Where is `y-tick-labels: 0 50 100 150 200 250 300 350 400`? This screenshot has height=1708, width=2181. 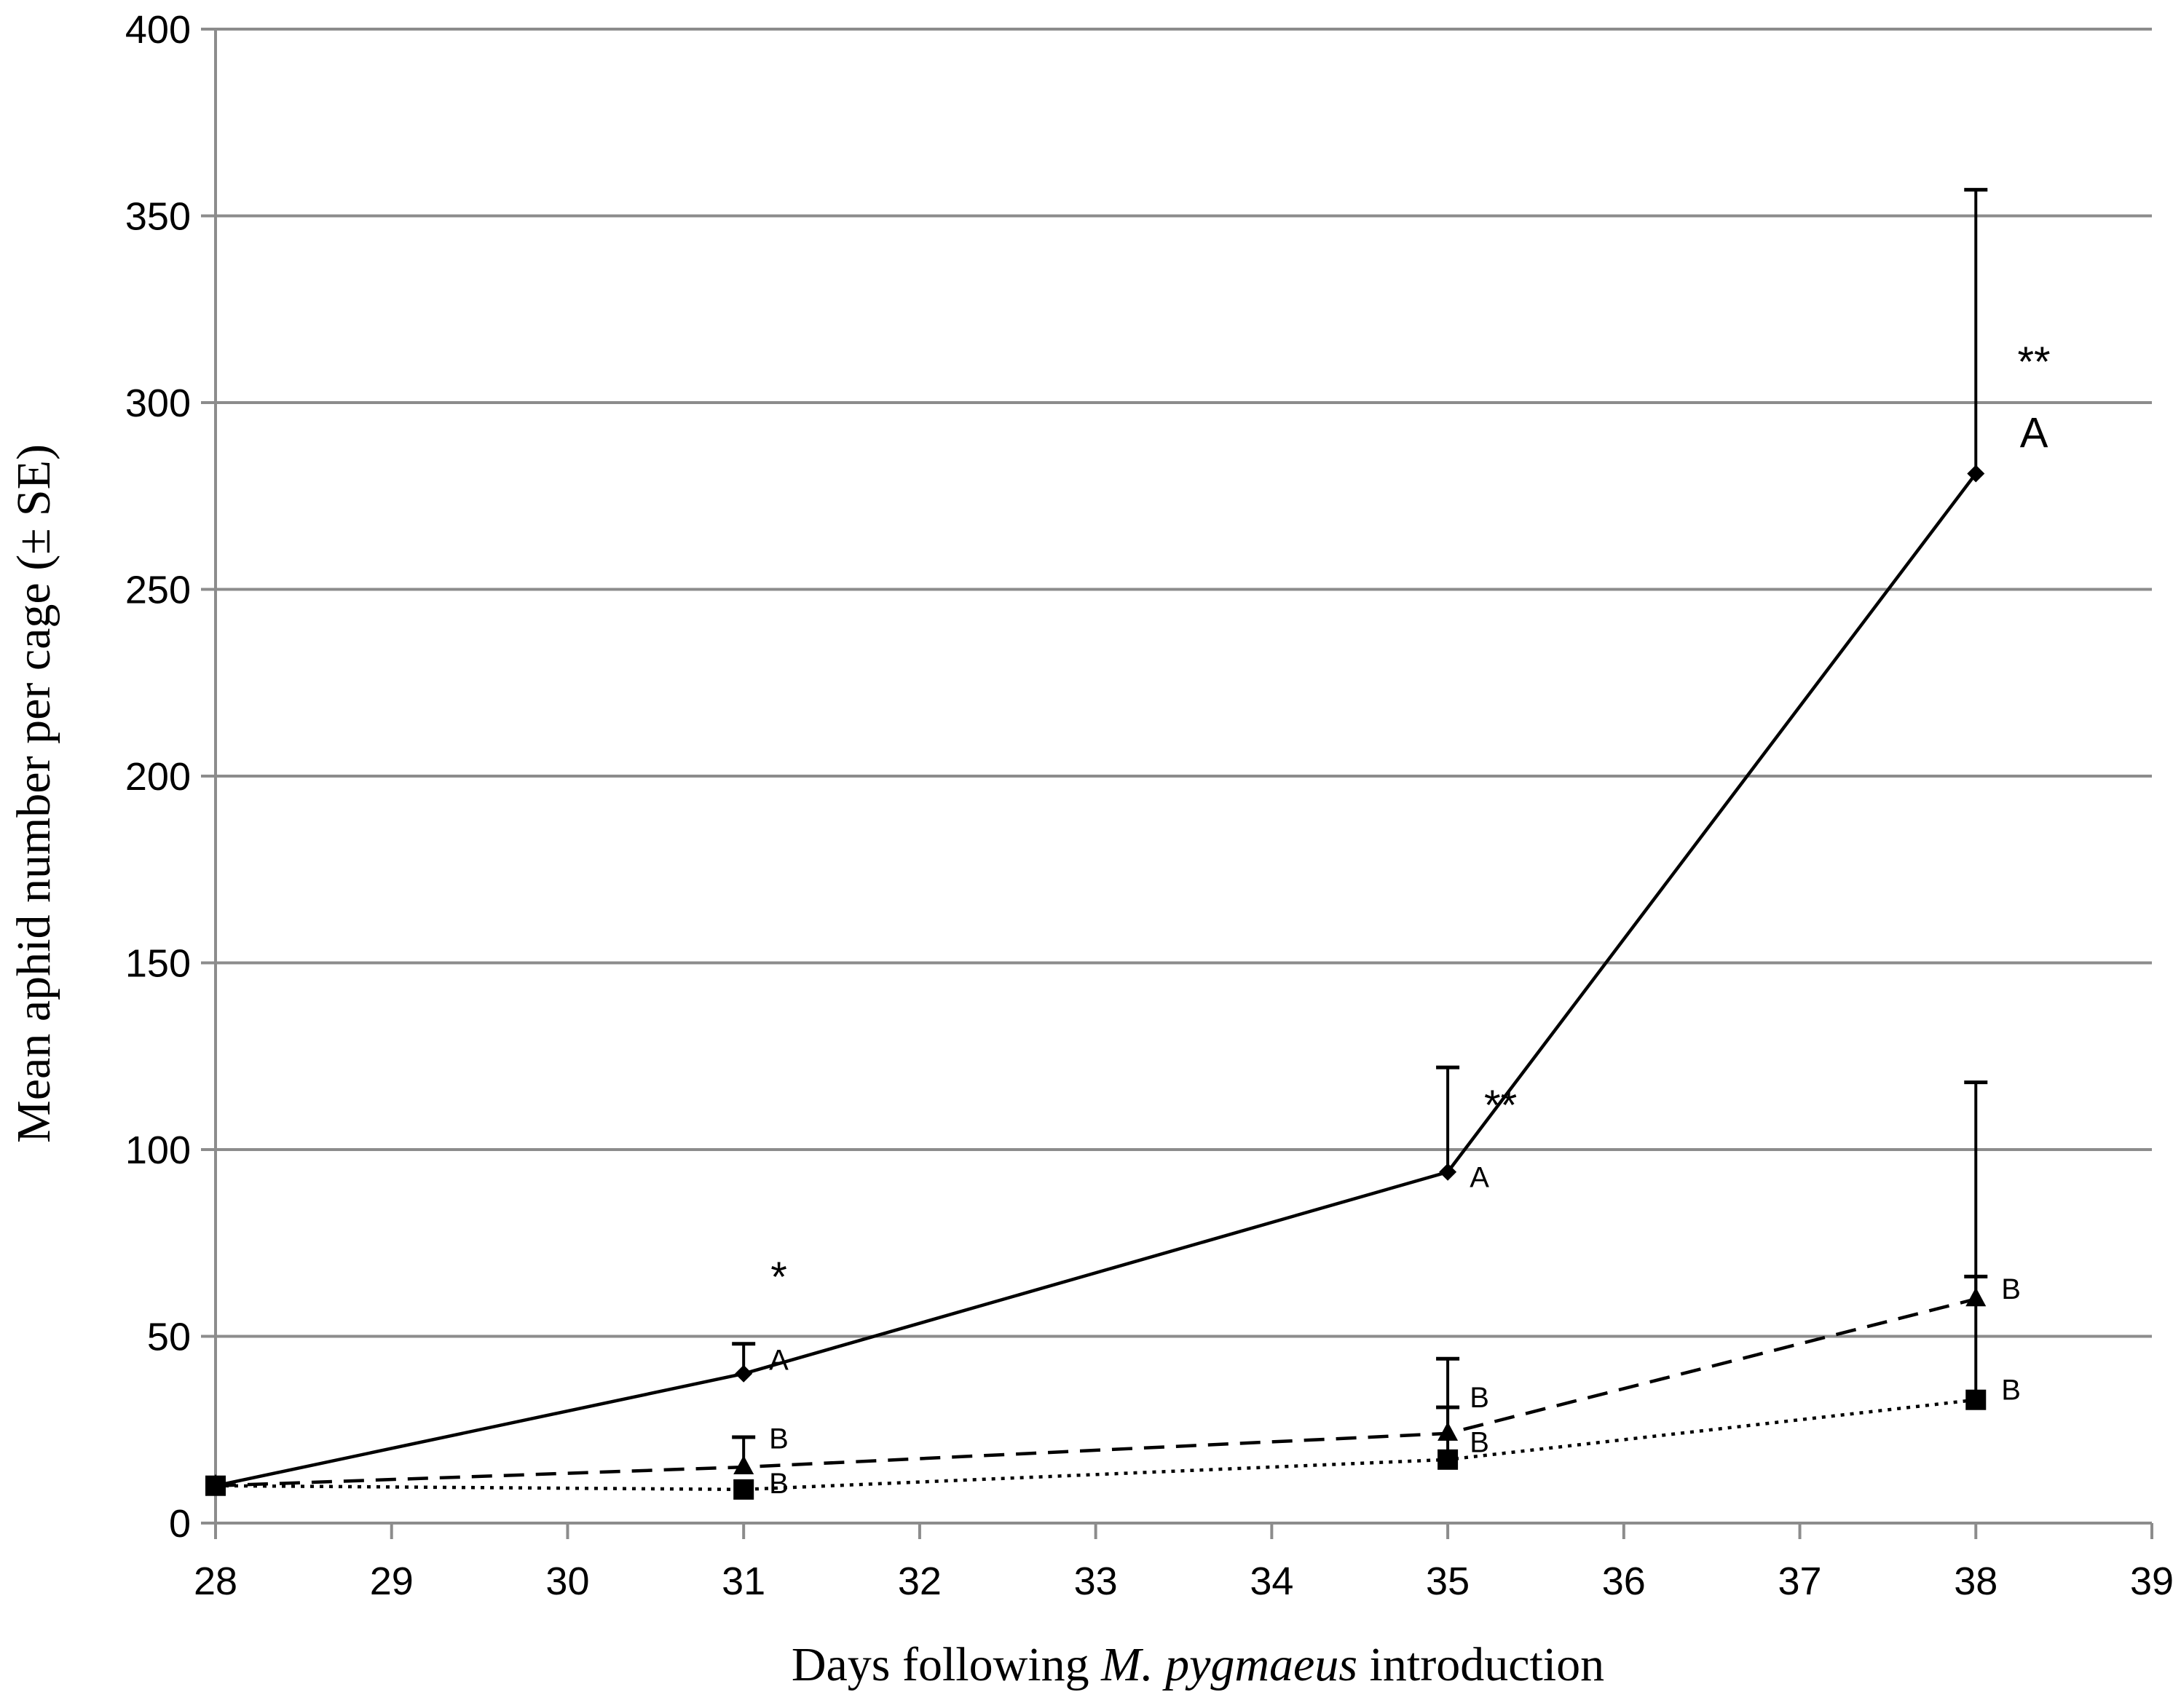
y-tick-labels: 0 50 100 150 200 250 300 350 400 is located at coordinates (158, 777).